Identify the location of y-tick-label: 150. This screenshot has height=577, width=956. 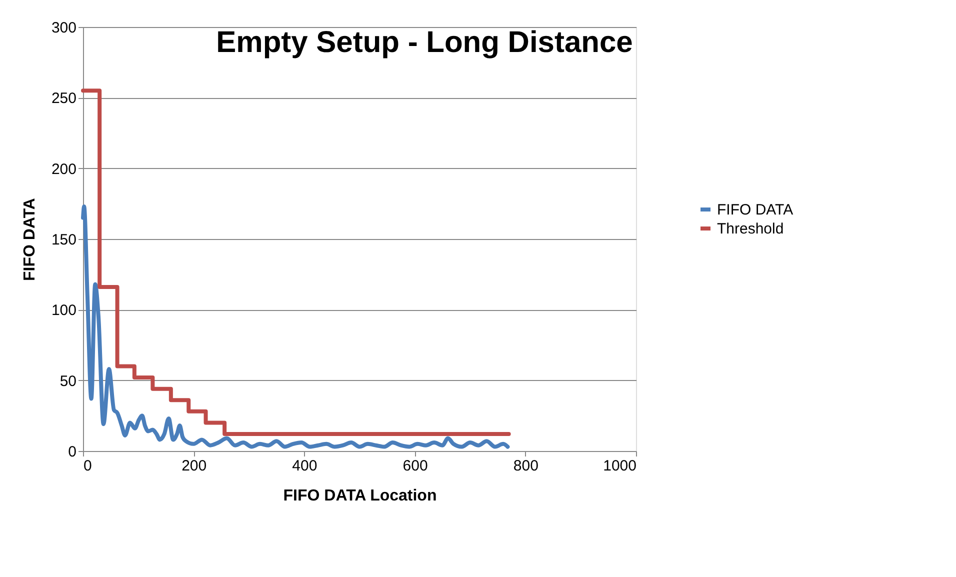
(63, 240).